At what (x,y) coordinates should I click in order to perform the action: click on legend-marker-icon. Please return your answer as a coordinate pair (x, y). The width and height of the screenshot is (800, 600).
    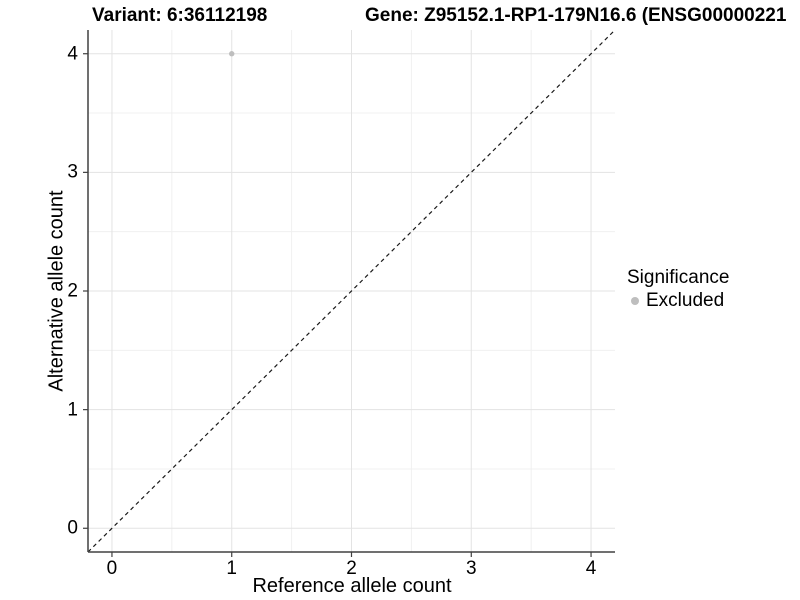
    Looking at the image, I should click on (635, 301).